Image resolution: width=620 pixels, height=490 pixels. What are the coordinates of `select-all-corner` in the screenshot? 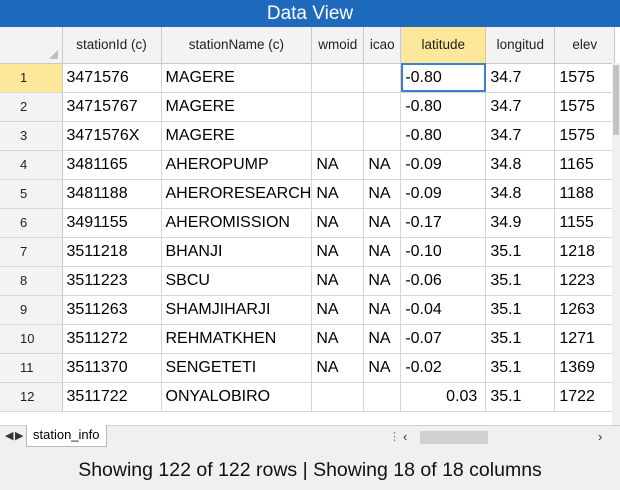 It's located at (31, 45).